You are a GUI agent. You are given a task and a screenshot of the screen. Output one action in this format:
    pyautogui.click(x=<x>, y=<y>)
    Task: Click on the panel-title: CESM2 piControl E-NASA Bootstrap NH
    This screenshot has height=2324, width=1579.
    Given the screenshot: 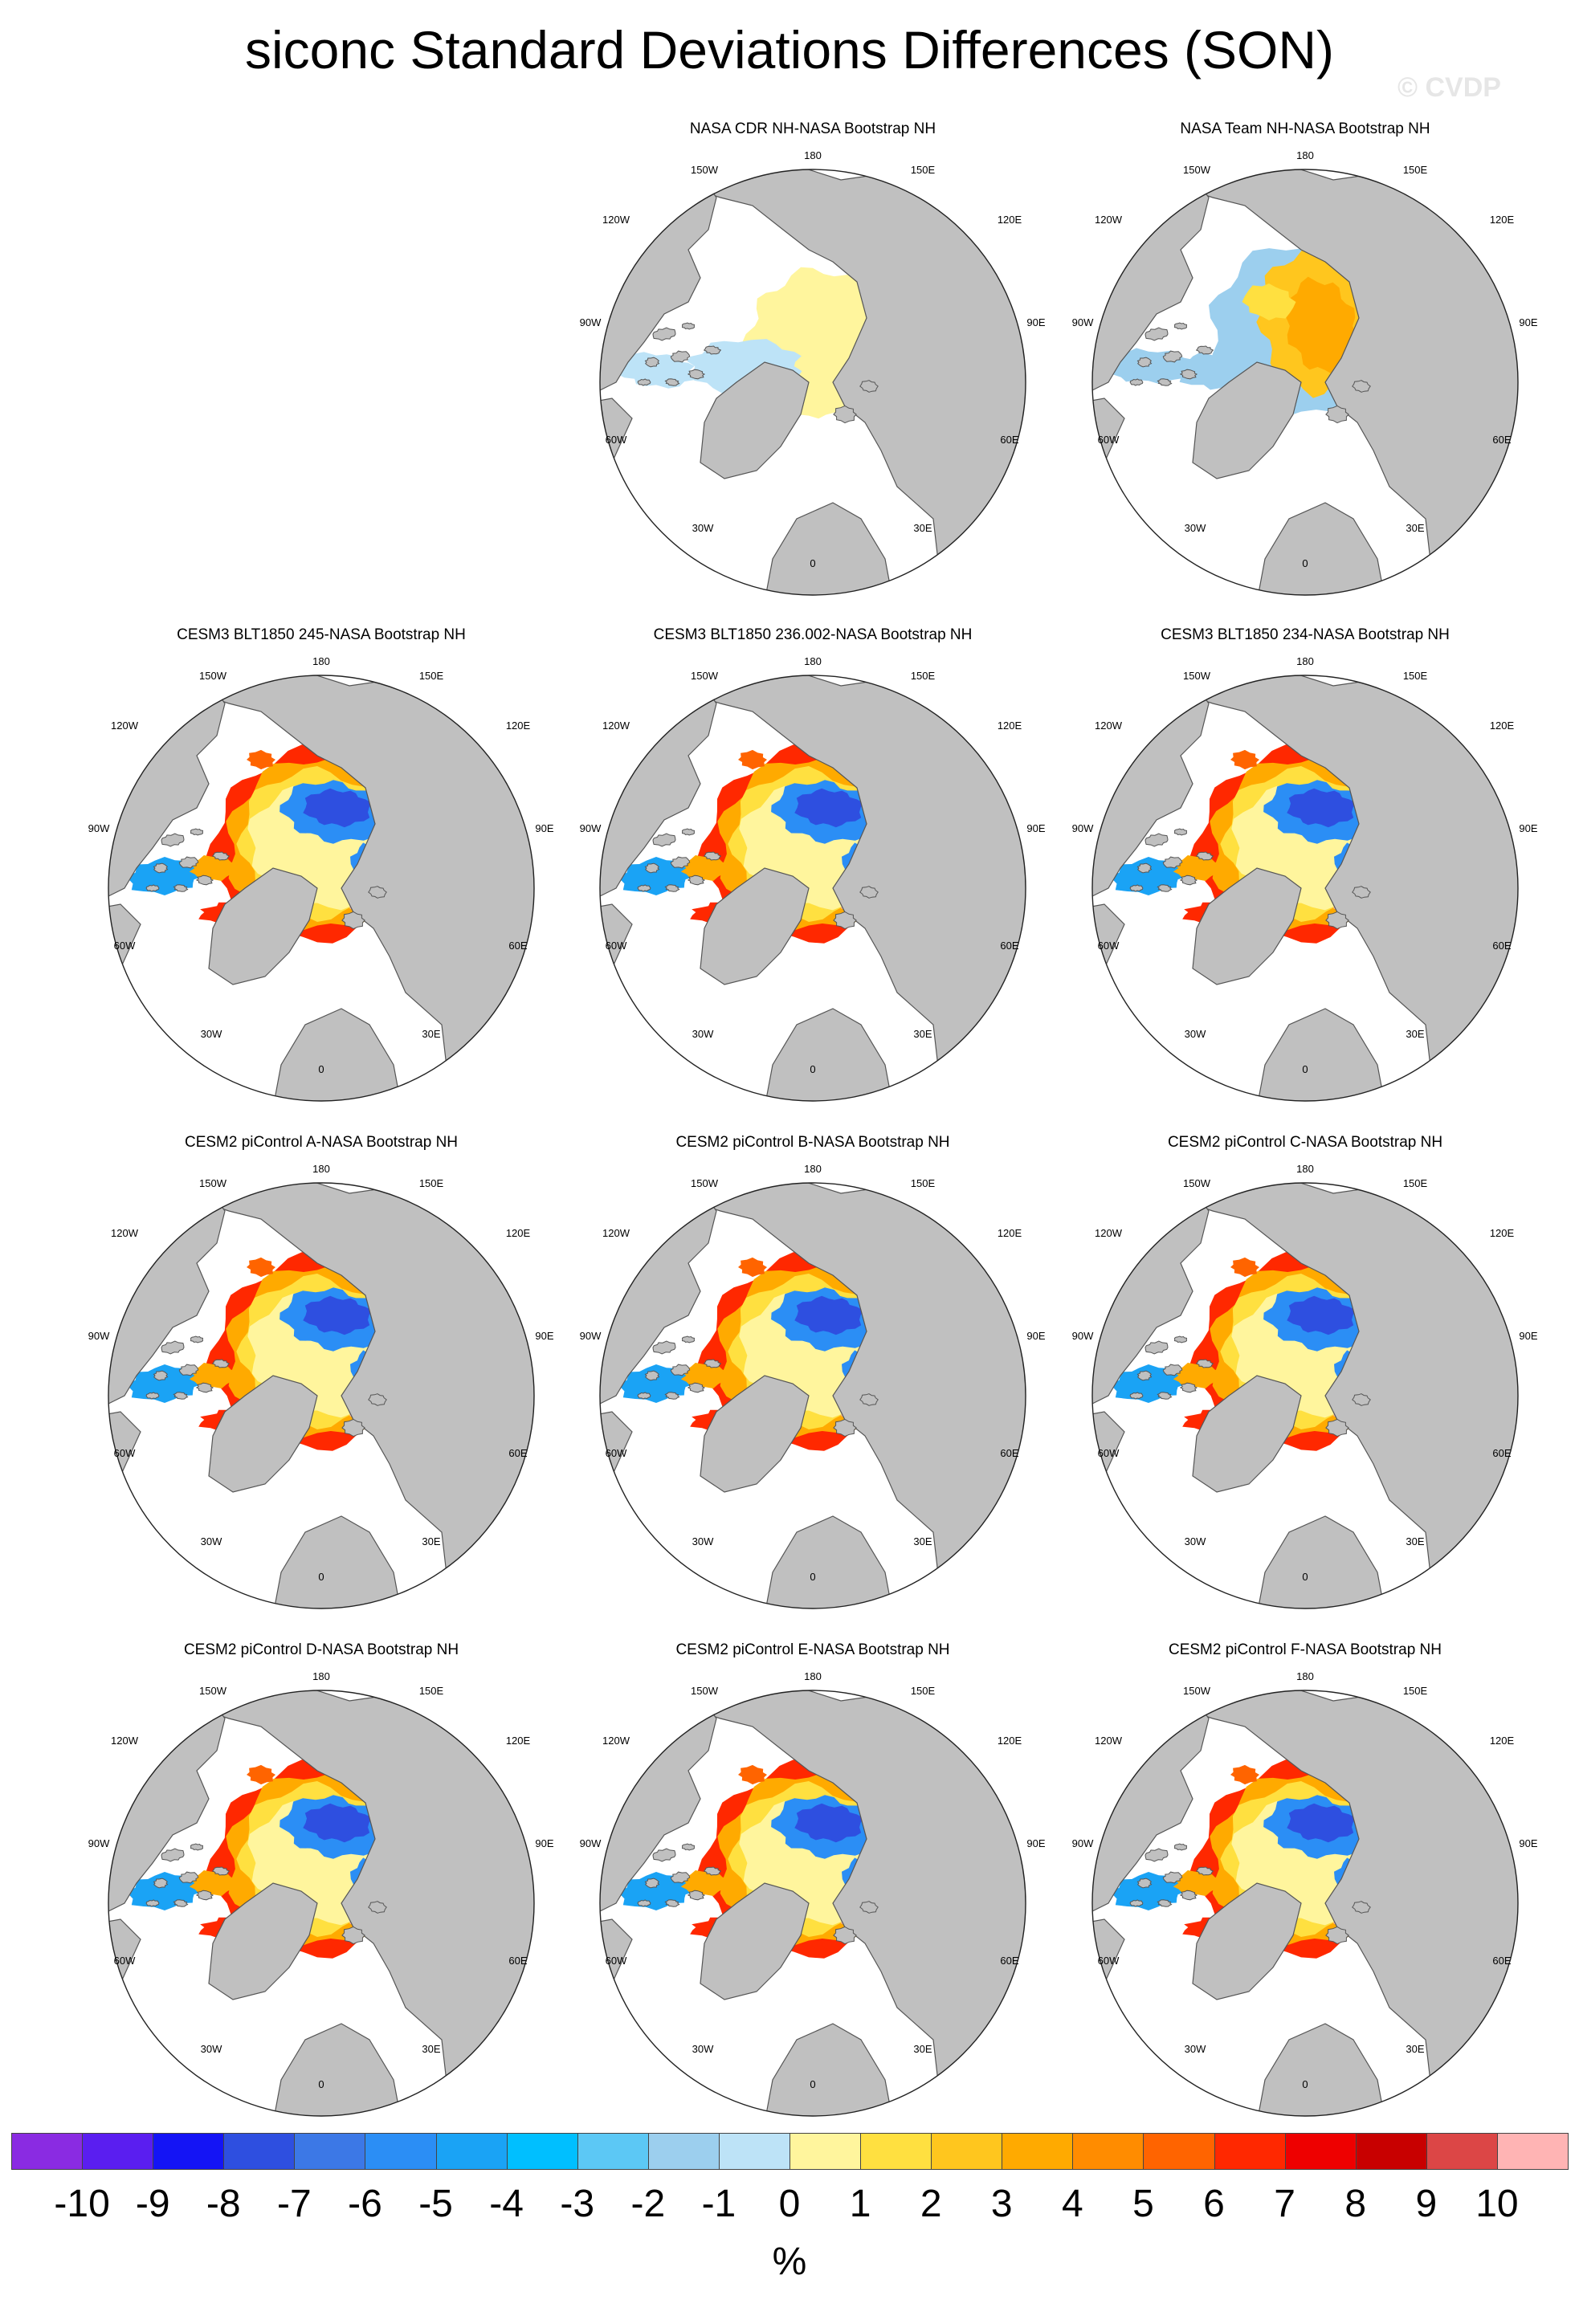 What is the action you would take?
    pyautogui.click(x=812, y=1649)
    